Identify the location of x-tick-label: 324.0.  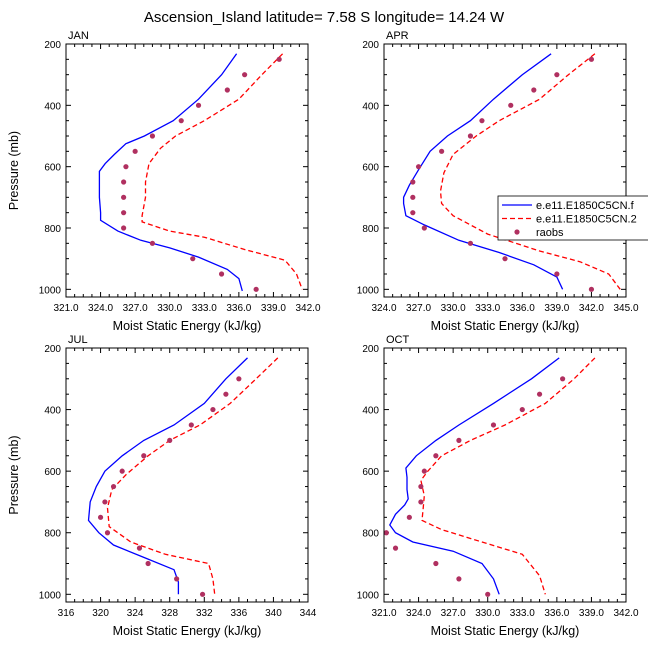
(100, 308).